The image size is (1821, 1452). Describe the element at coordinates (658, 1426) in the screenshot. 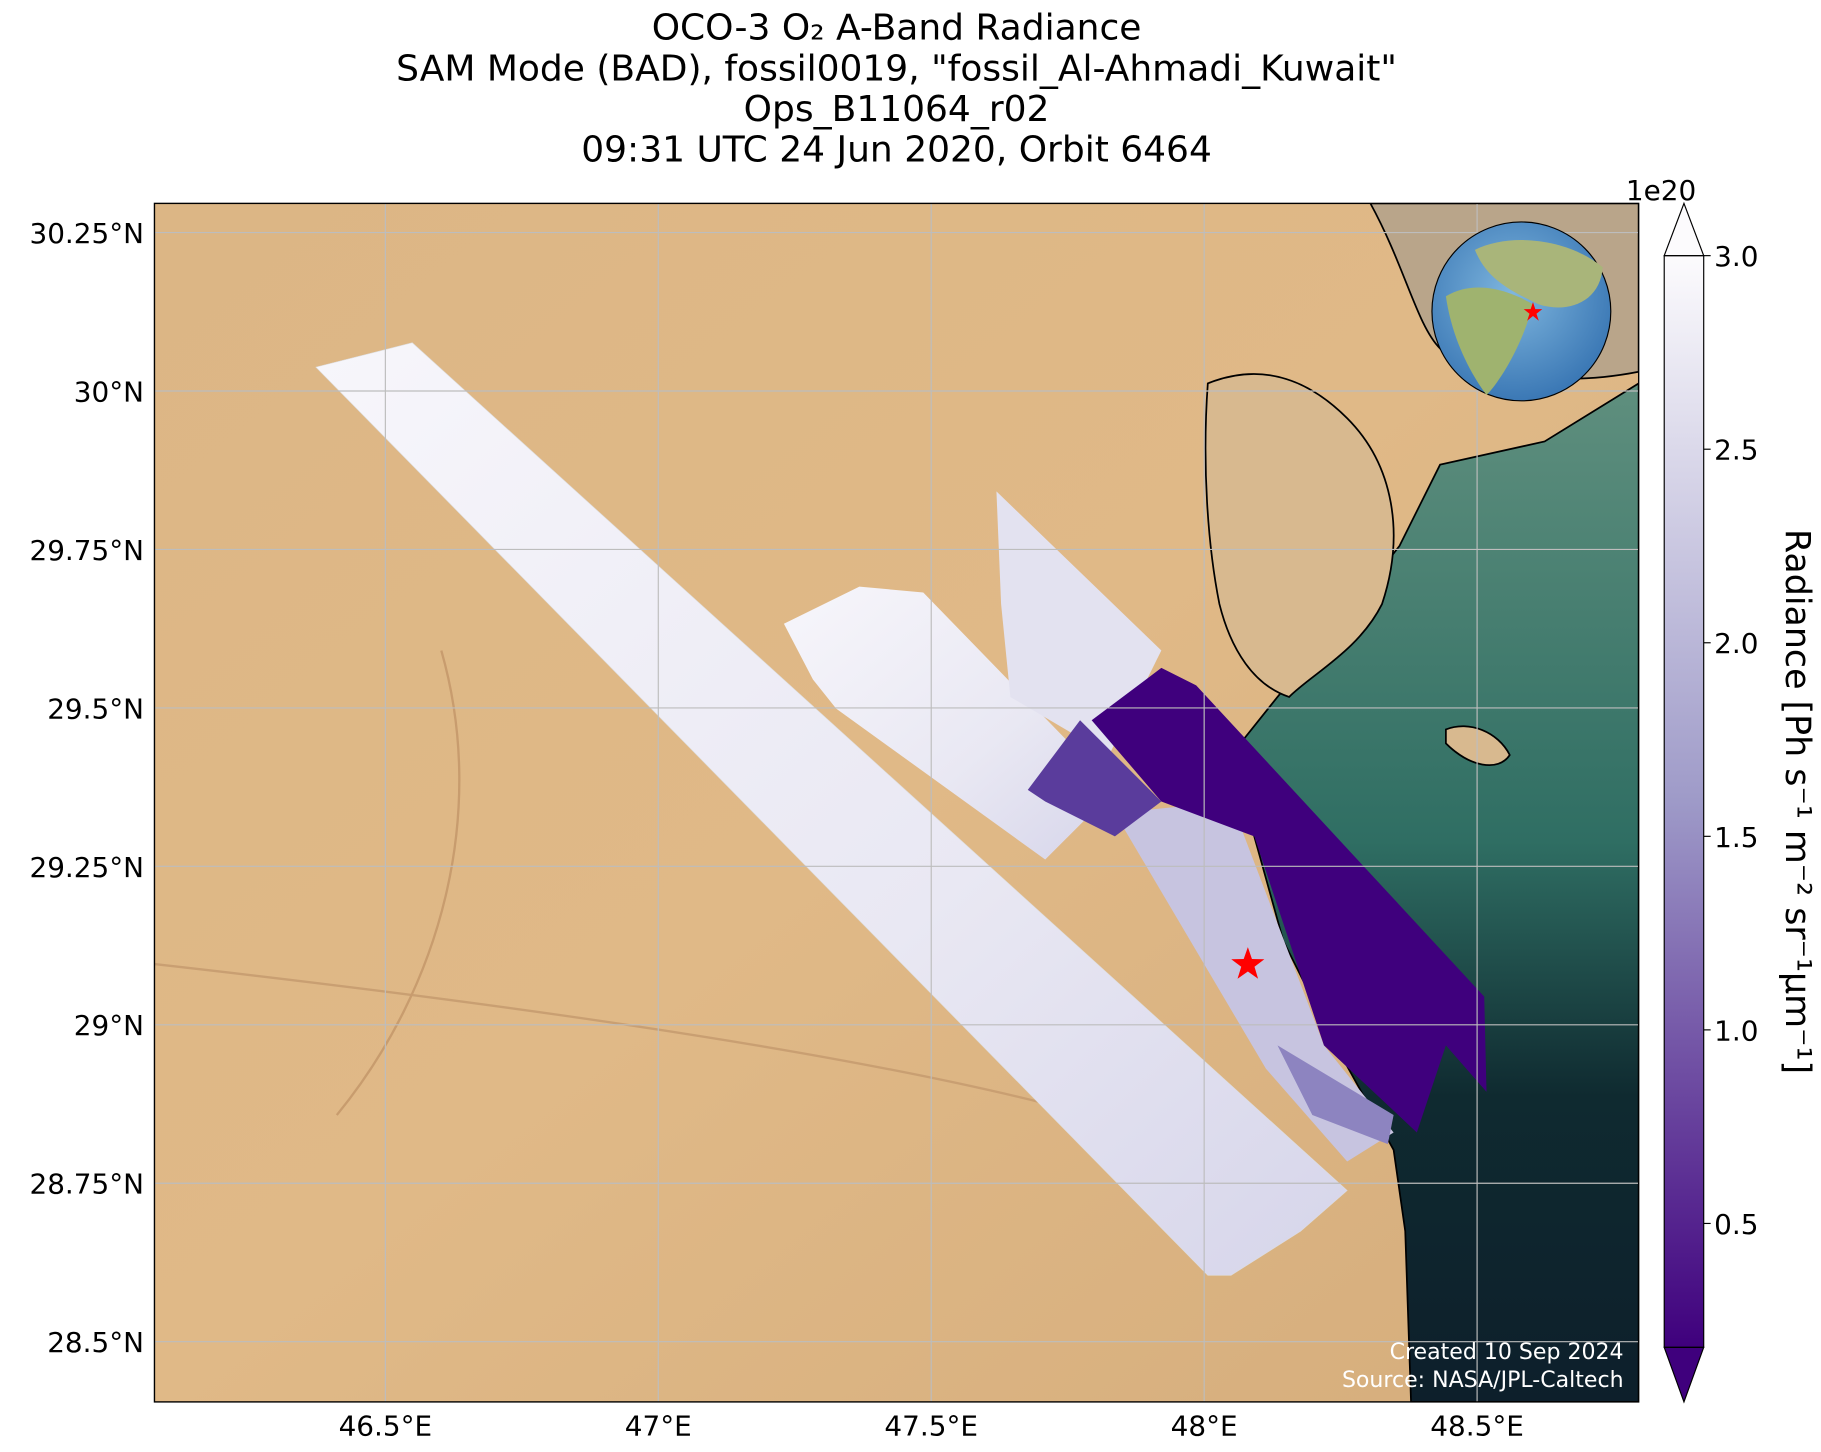

I see `x-tick-label: 47°E` at that location.